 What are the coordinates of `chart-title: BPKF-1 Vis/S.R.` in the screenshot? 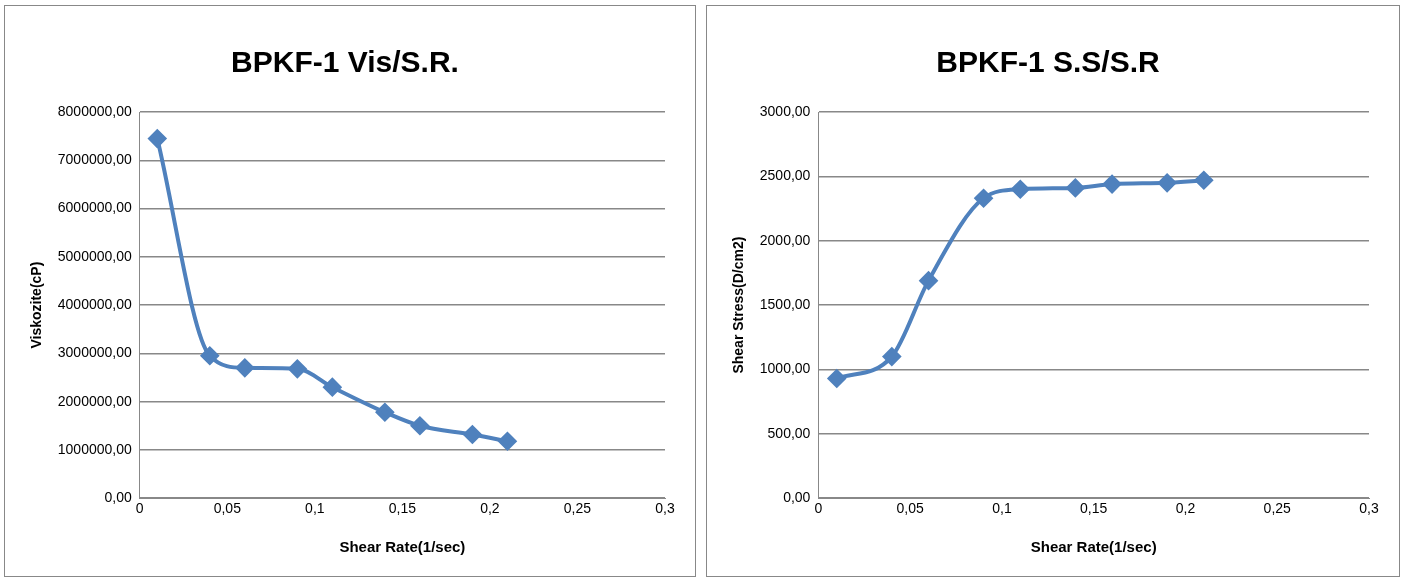 It's located at (345, 62).